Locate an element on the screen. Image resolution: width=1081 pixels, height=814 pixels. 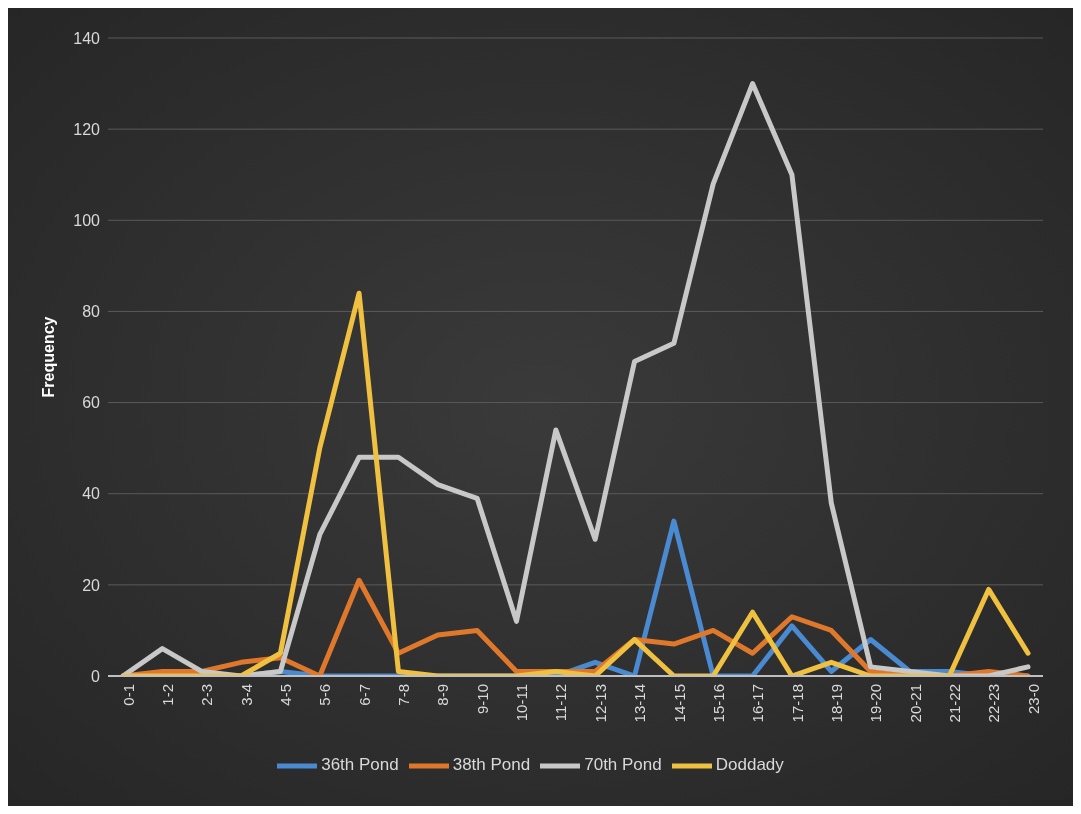
x-tick-label: 18-19 is located at coordinates (836, 703).